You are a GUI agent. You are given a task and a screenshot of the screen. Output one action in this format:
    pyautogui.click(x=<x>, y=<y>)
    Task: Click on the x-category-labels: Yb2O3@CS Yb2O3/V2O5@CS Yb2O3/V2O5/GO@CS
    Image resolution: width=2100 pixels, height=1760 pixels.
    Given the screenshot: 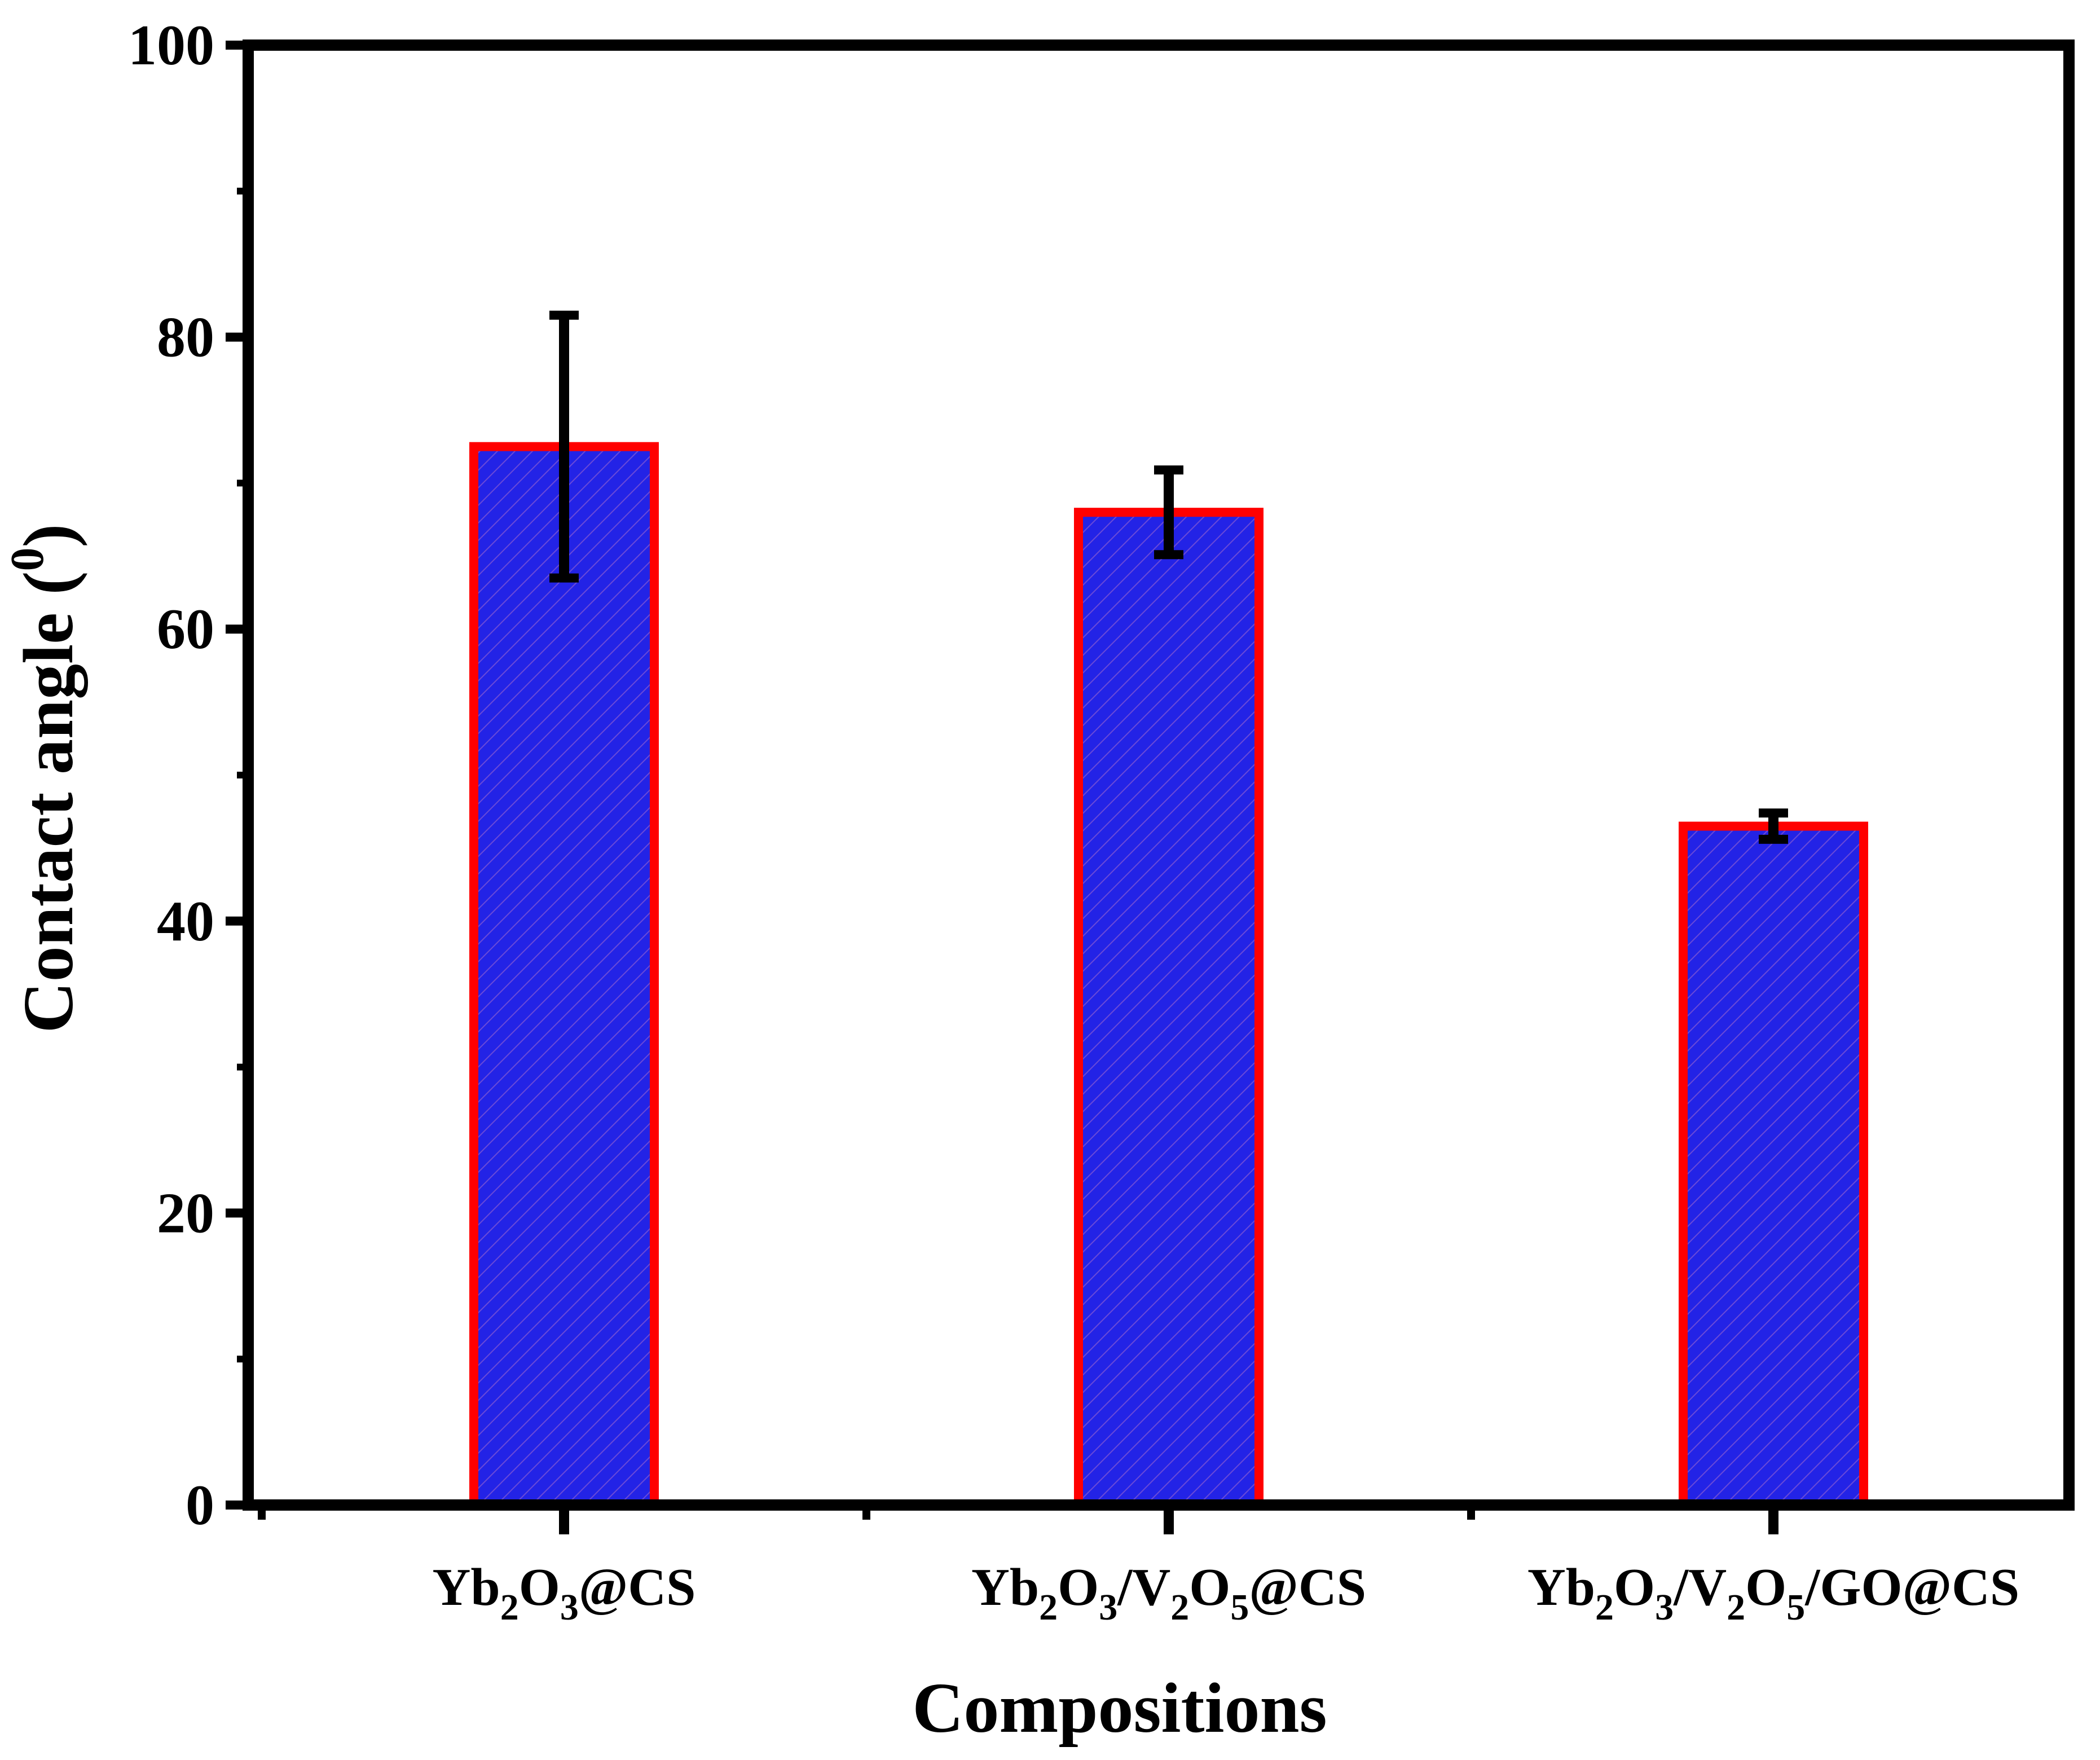 What is the action you would take?
    pyautogui.click(x=1227, y=1593)
    